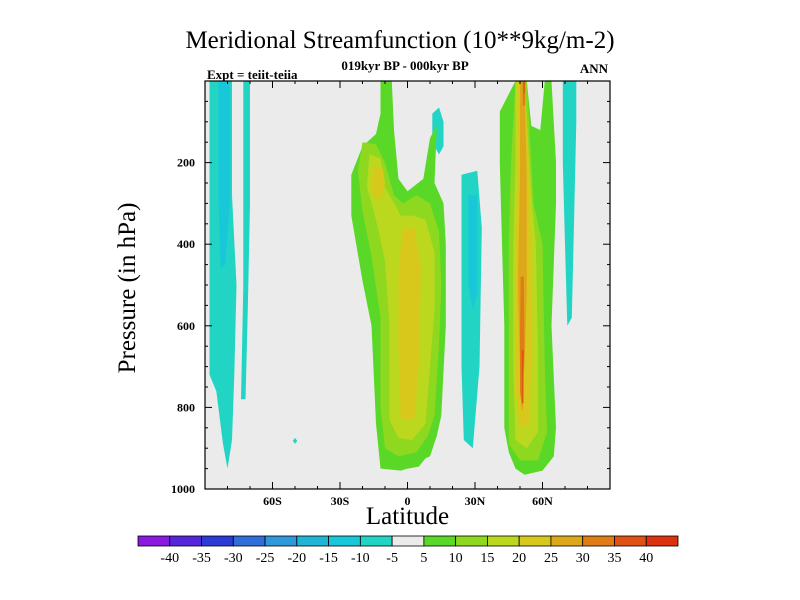 This screenshot has width=800, height=600. What do you see at coordinates (408, 501) in the screenshot?
I see `x-tick-label-0: 0` at bounding box center [408, 501].